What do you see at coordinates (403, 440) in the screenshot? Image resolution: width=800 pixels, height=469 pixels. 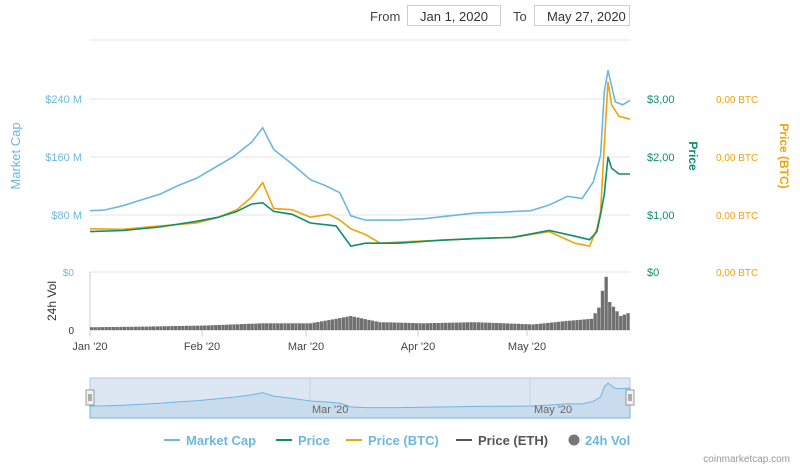 I see `legend-label: Price (BTC)` at bounding box center [403, 440].